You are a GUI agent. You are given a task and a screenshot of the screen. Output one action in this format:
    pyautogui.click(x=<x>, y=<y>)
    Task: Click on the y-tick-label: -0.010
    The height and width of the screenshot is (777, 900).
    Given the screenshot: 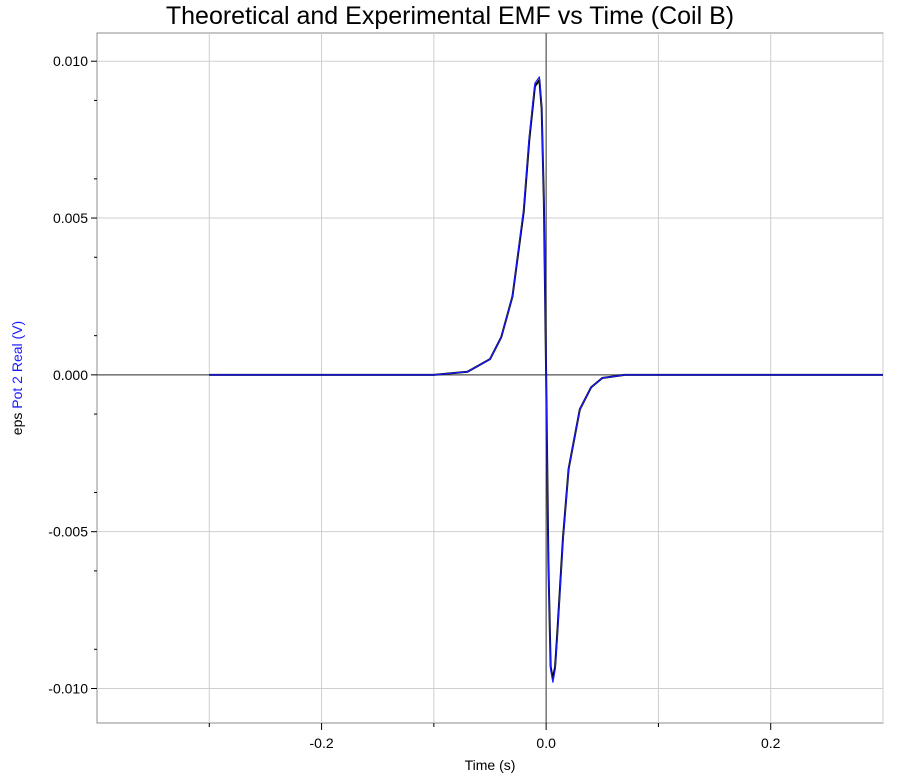 What is the action you would take?
    pyautogui.click(x=68, y=689)
    